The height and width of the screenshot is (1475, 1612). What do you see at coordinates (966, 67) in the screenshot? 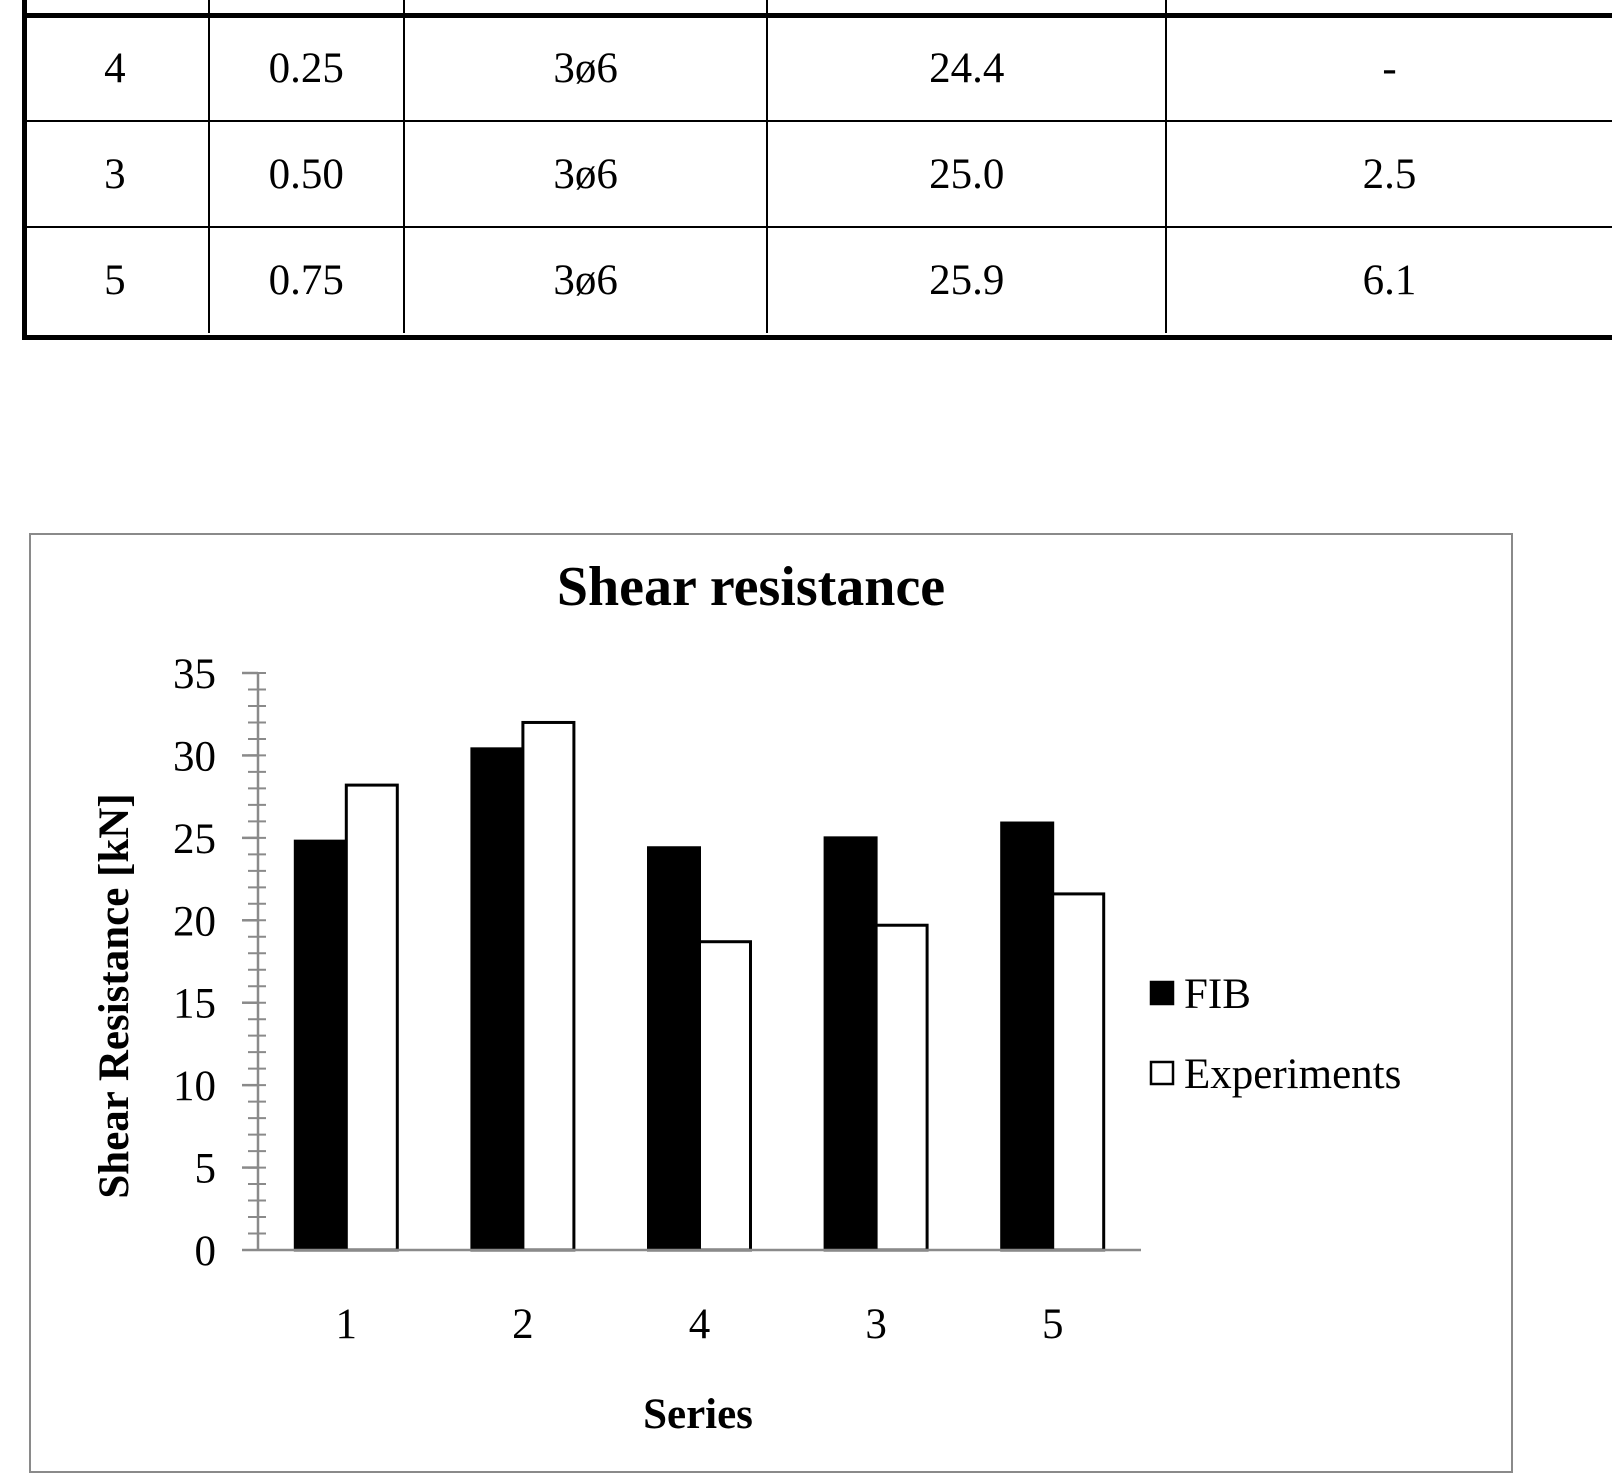
I see `table-cell: 24.4` at bounding box center [966, 67].